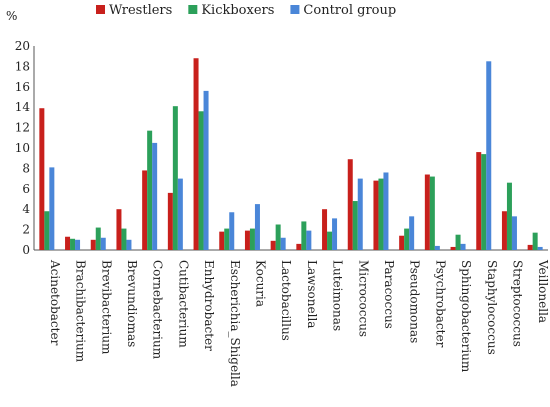  I want to click on x-tick-label: Staphylococcus, so click(492, 307).